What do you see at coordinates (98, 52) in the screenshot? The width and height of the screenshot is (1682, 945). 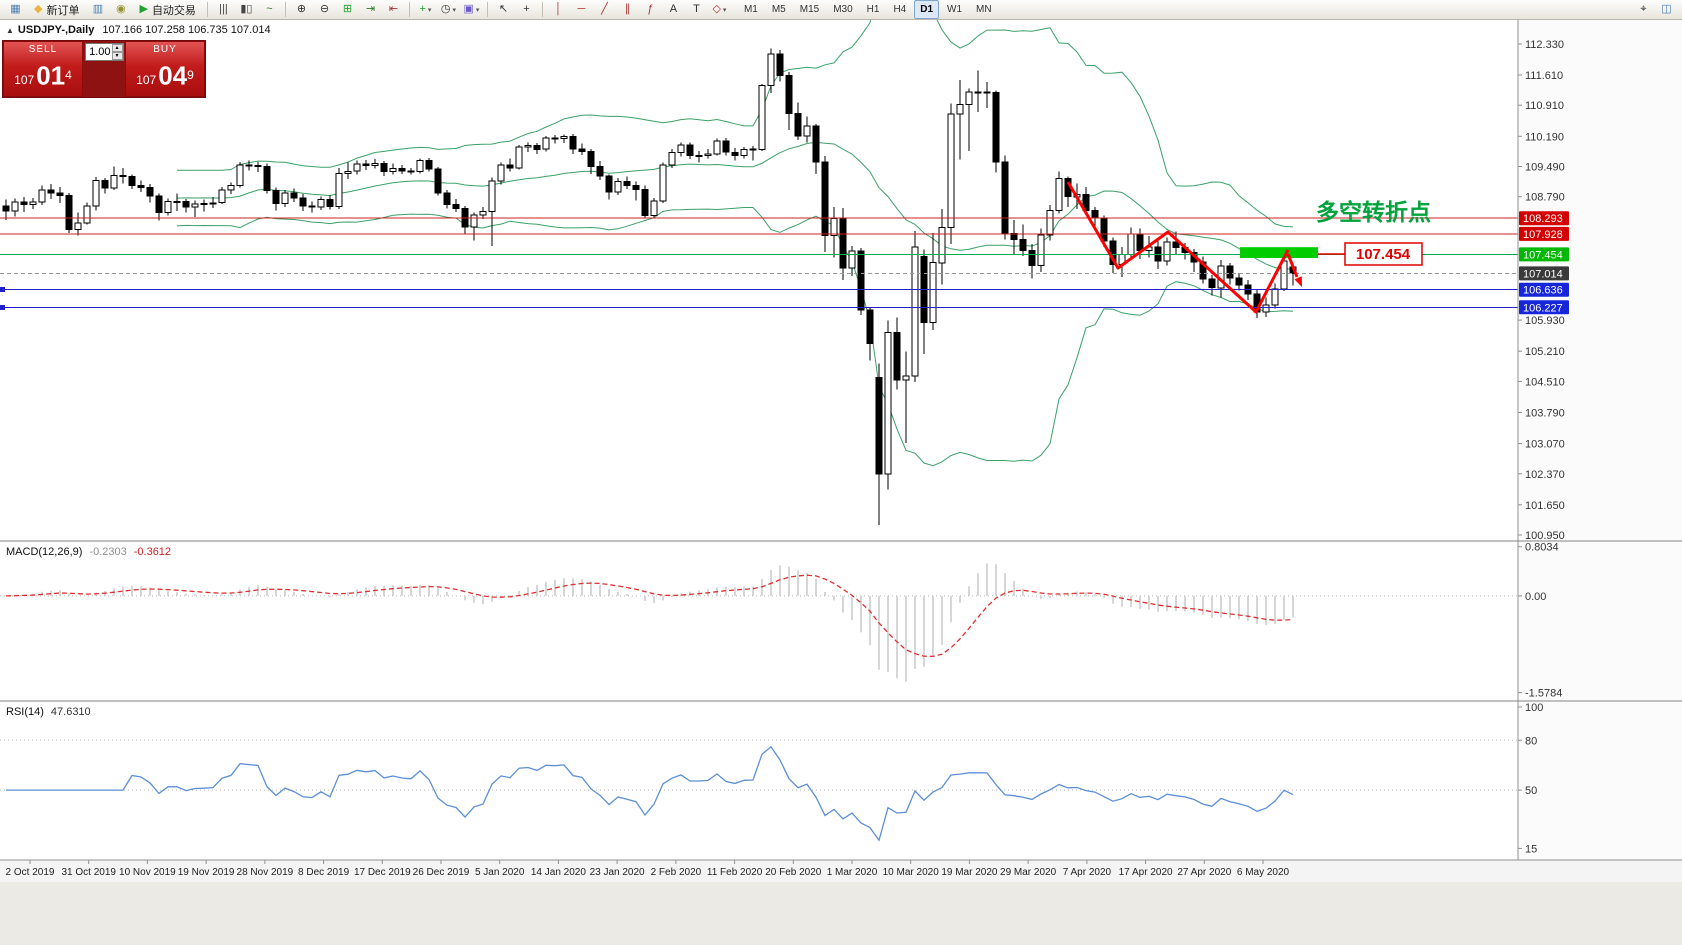 I see `volume-input` at bounding box center [98, 52].